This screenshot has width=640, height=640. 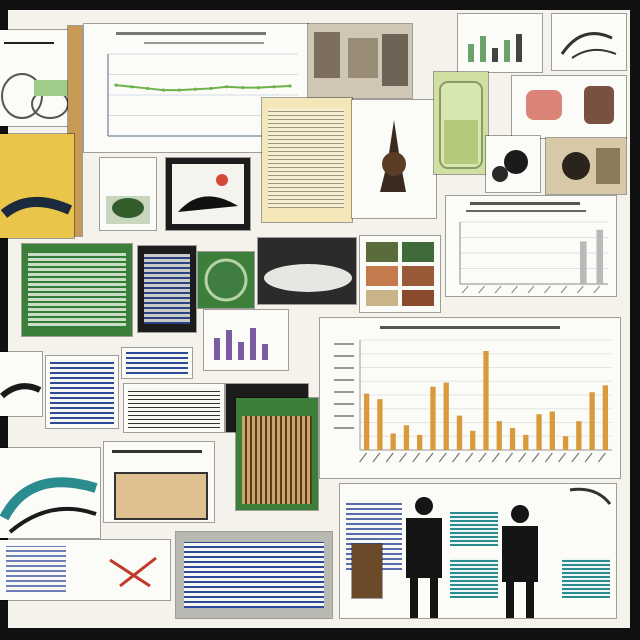 I want to click on circle-badge-card, so click(x=226, y=280).